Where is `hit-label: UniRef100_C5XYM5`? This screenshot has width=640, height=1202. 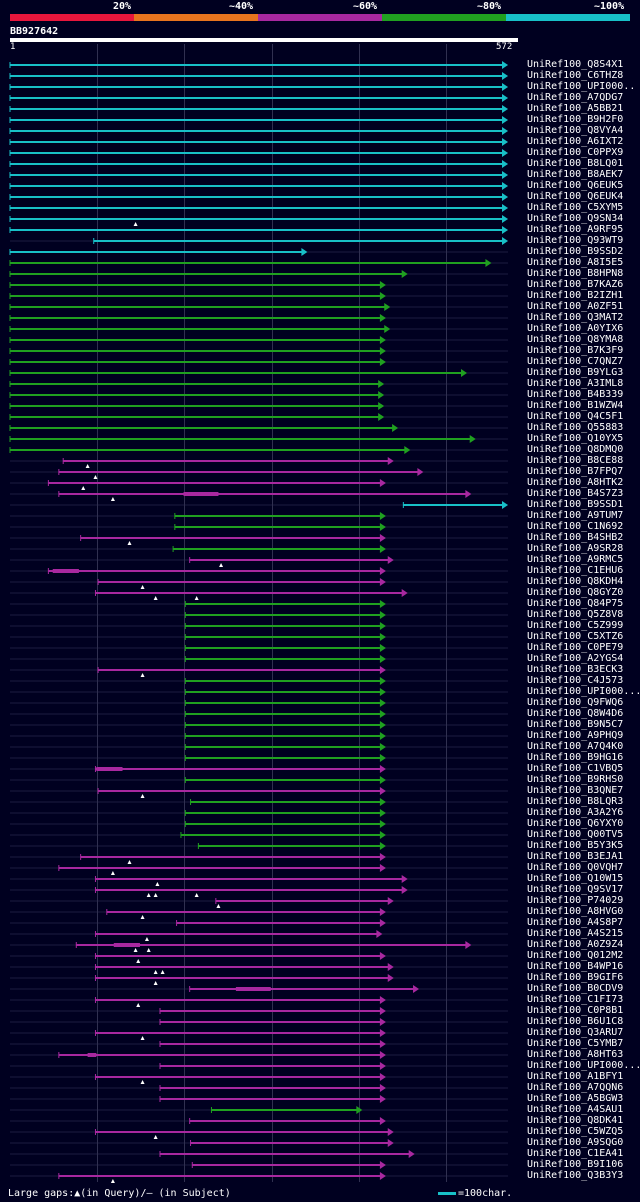
hit-label: UniRef100_C5XYM5 is located at coordinates (575, 207).